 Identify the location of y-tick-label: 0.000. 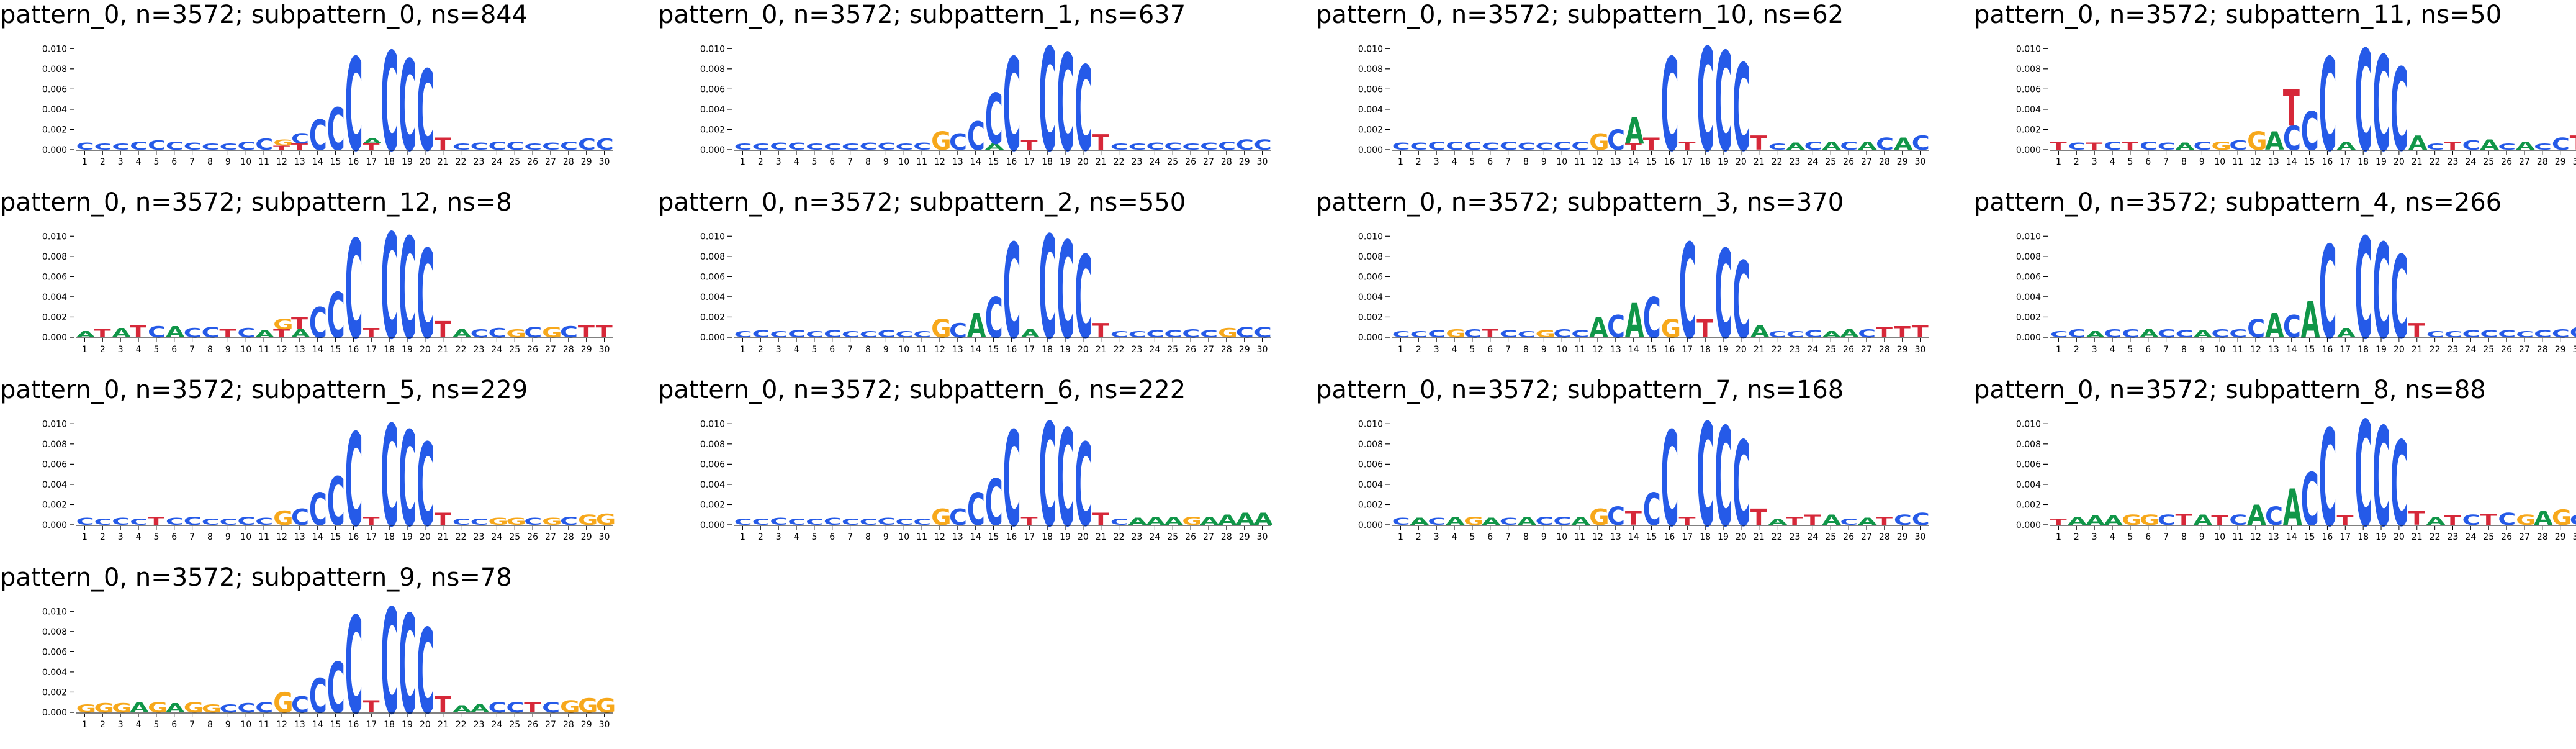
(712, 338).